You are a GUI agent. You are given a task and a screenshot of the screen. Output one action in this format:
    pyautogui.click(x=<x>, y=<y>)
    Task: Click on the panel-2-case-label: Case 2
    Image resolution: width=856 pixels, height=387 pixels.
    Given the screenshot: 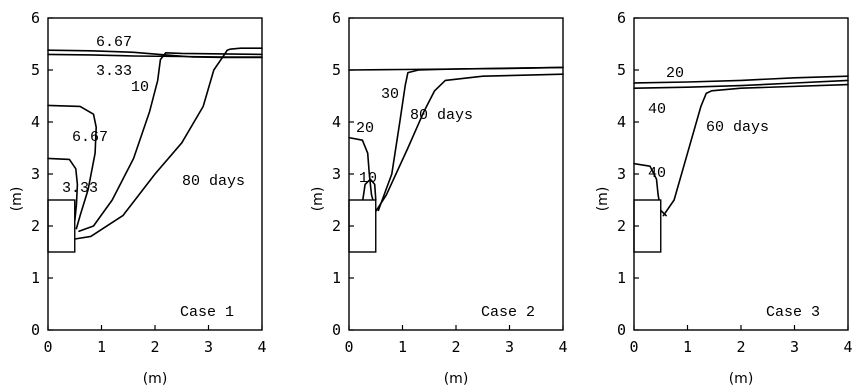 What is the action you would take?
    pyautogui.click(x=508, y=312)
    